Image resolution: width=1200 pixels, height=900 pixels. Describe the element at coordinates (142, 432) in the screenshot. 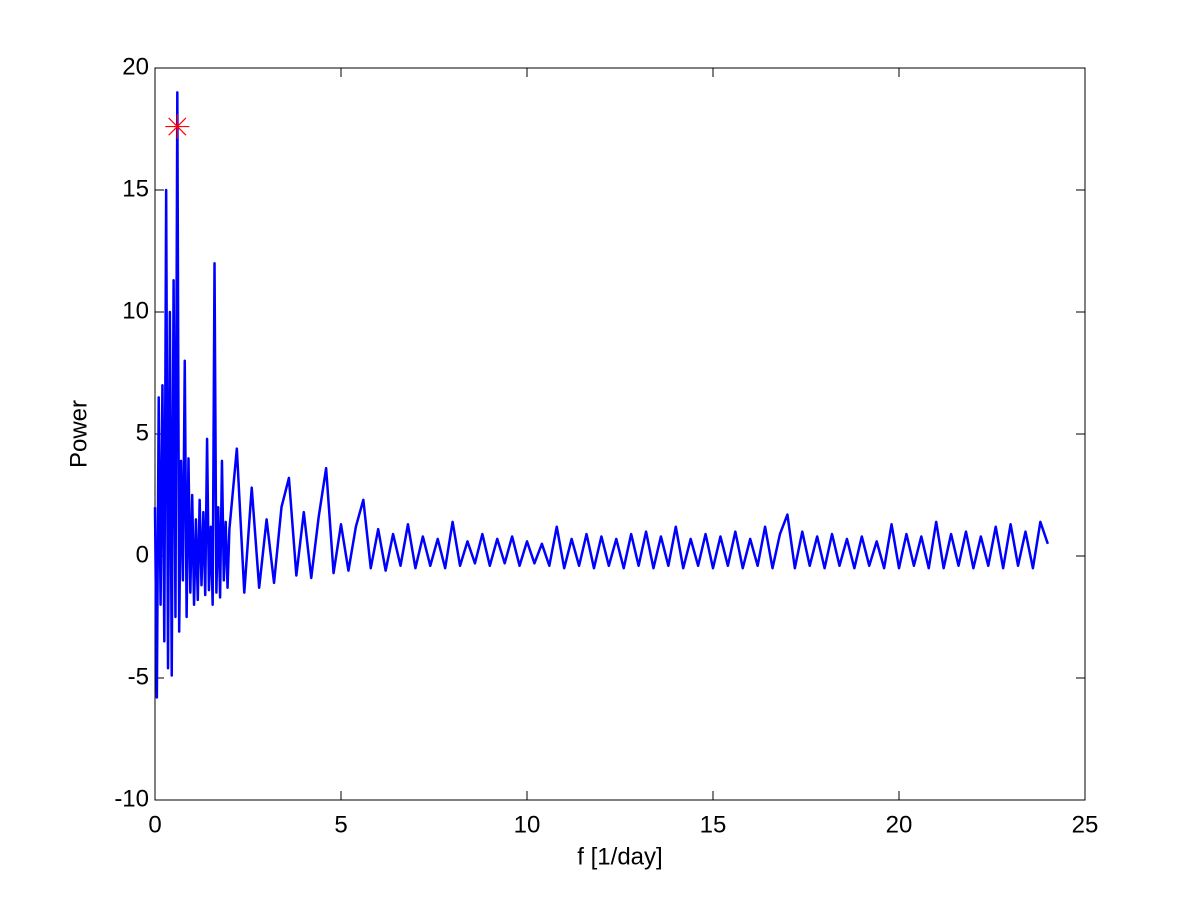

I see `y-tick-label: 5` at that location.